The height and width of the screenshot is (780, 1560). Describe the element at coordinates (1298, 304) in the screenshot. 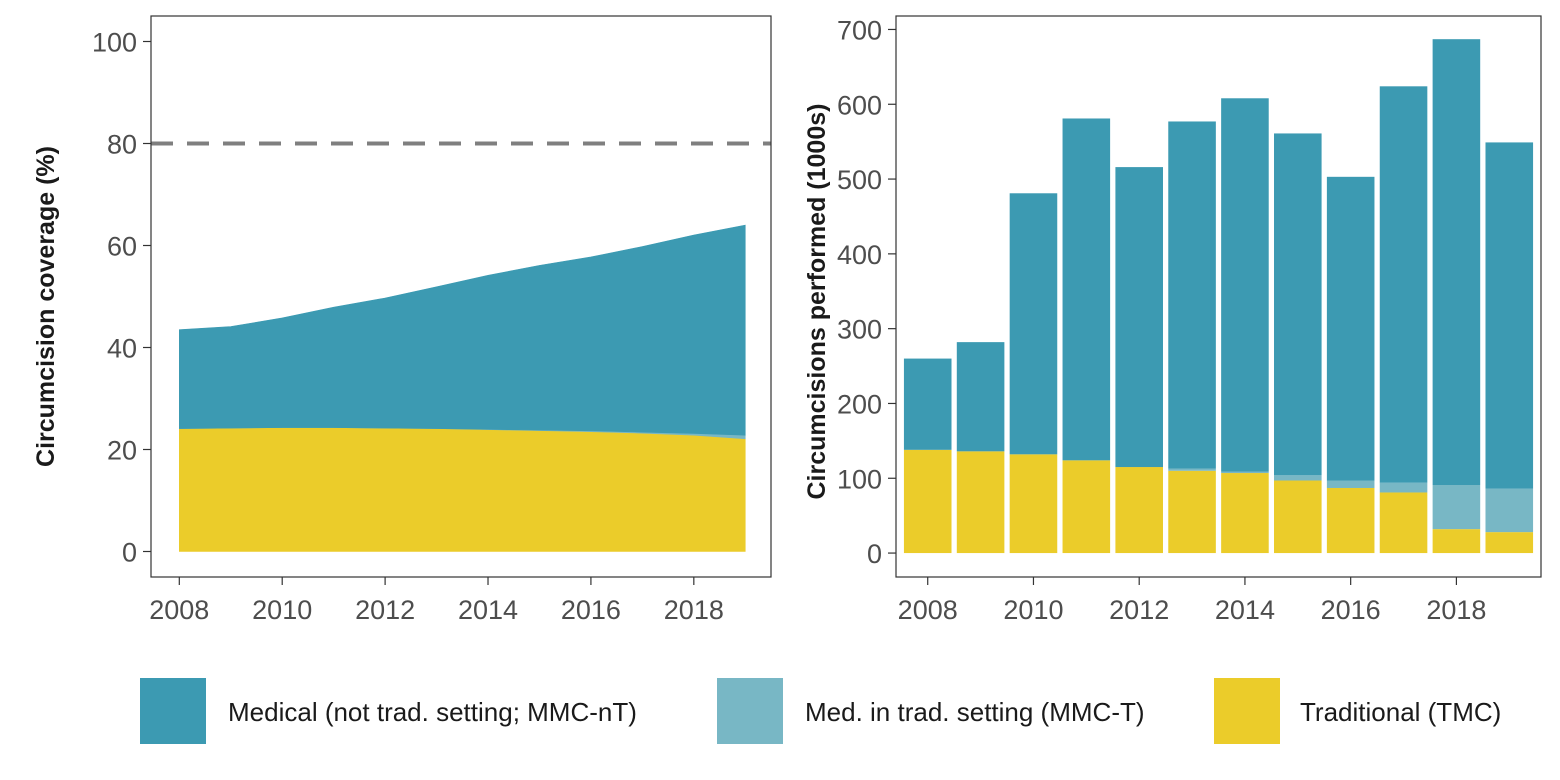

I see `bar-mmc-nt-2015` at that location.